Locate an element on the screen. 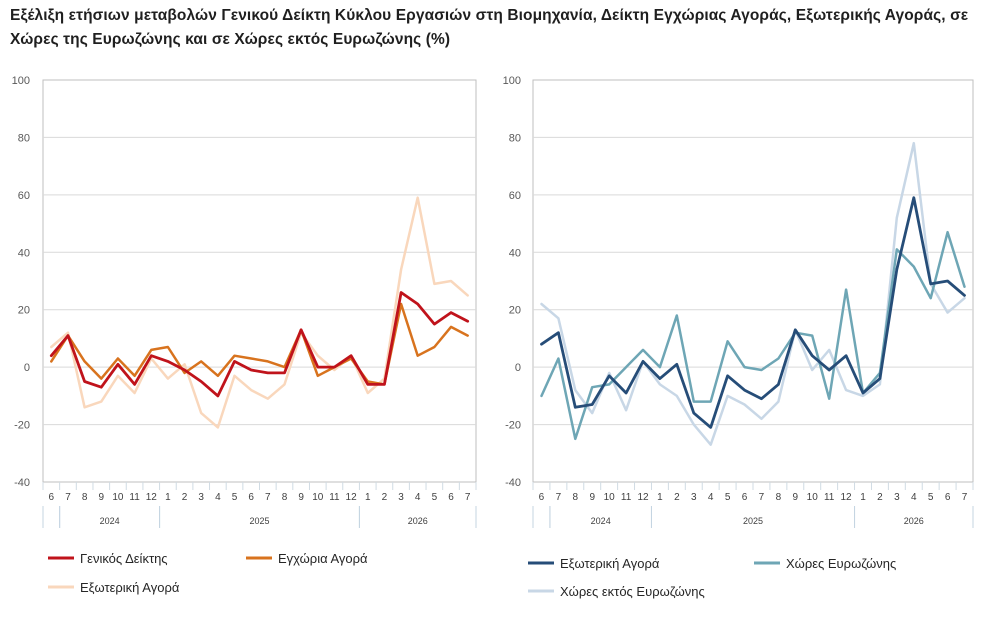 This screenshot has height=618, width=990. legend-label: Εγχώρια Αγορά is located at coordinates (323, 558).